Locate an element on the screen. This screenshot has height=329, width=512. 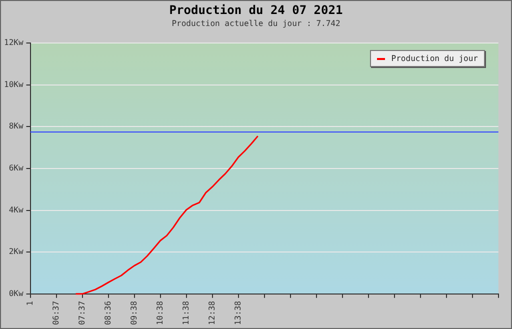
chart-title: Production du 24 07 2021 is located at coordinates (256, 10).